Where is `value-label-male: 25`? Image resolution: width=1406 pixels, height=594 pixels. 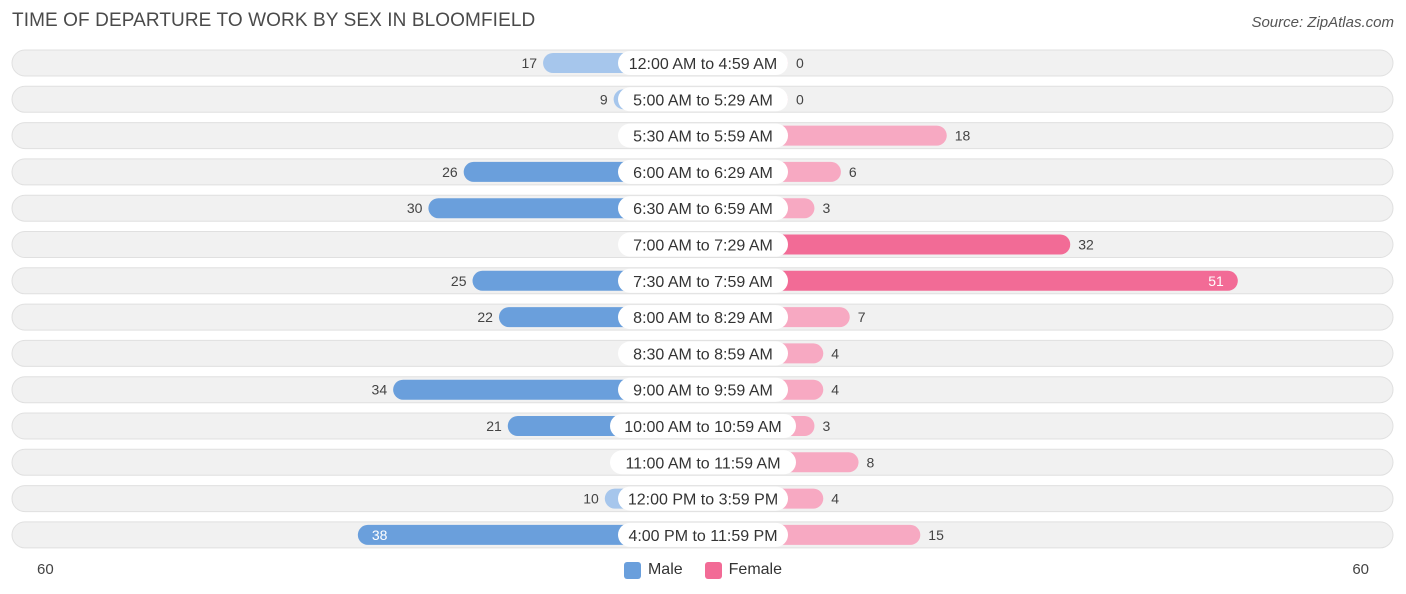
value-label-male: 25 is located at coordinates (459, 281).